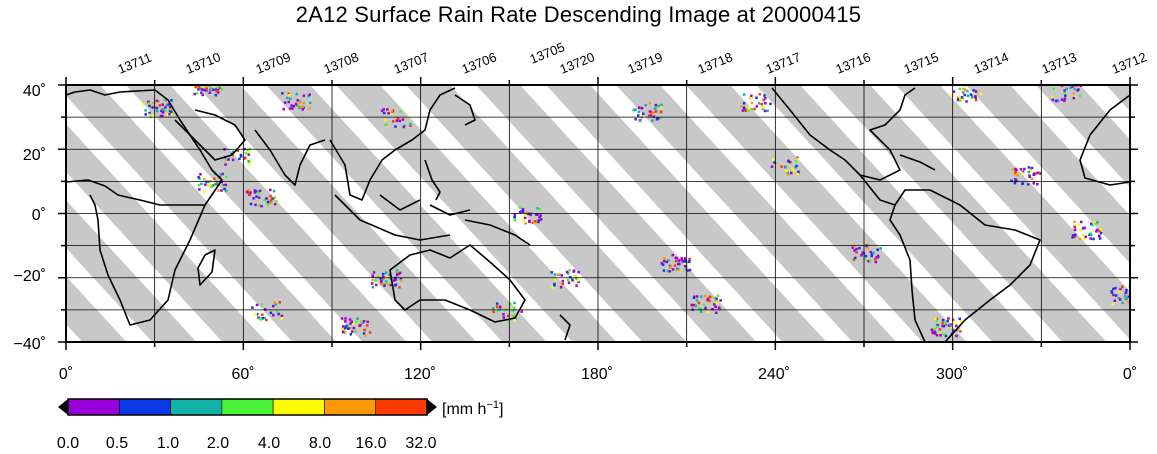 This screenshot has width=1157, height=454. What do you see at coordinates (196, 407) in the screenshot?
I see `colorbar-cell` at bounding box center [196, 407].